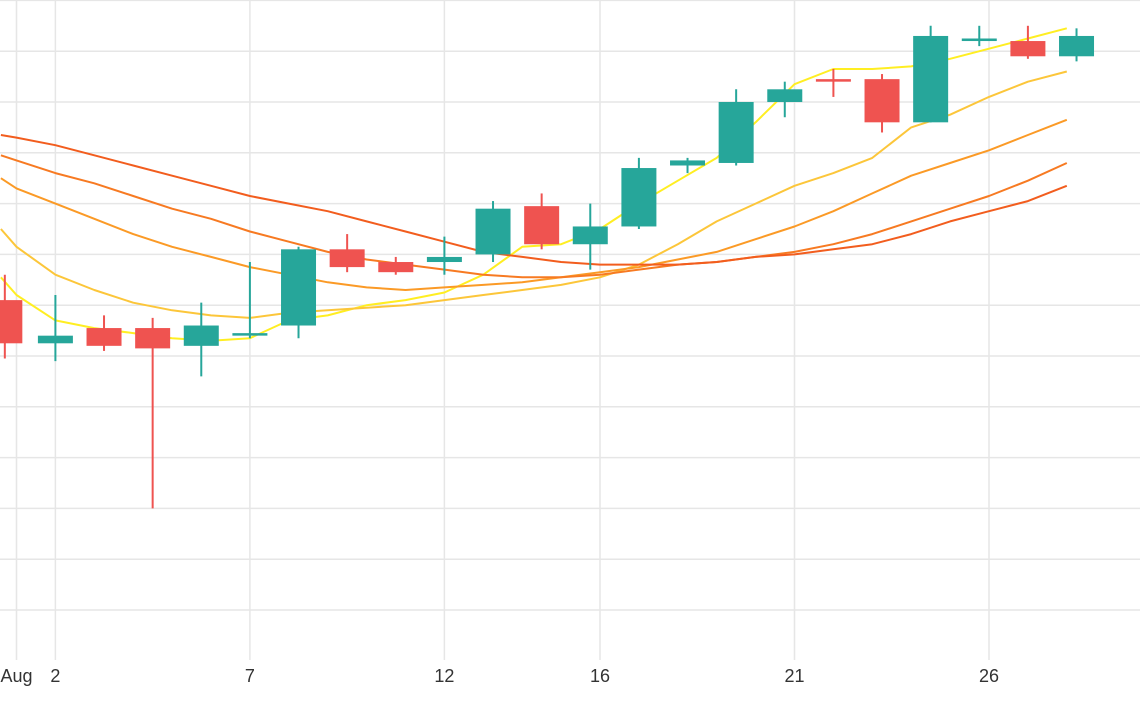 The image size is (1140, 715). What do you see at coordinates (600, 676) in the screenshot?
I see `x-tick-label: 16` at bounding box center [600, 676].